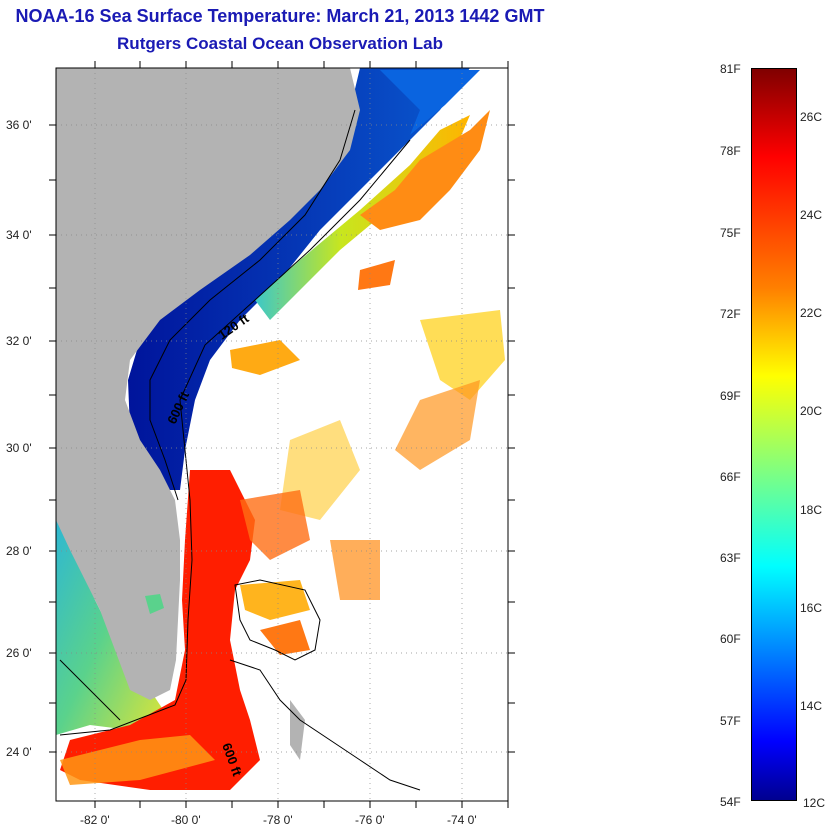 This screenshot has height=832, width=833. Describe the element at coordinates (19, 341) in the screenshot. I see `lat-label: 32 0'` at that location.